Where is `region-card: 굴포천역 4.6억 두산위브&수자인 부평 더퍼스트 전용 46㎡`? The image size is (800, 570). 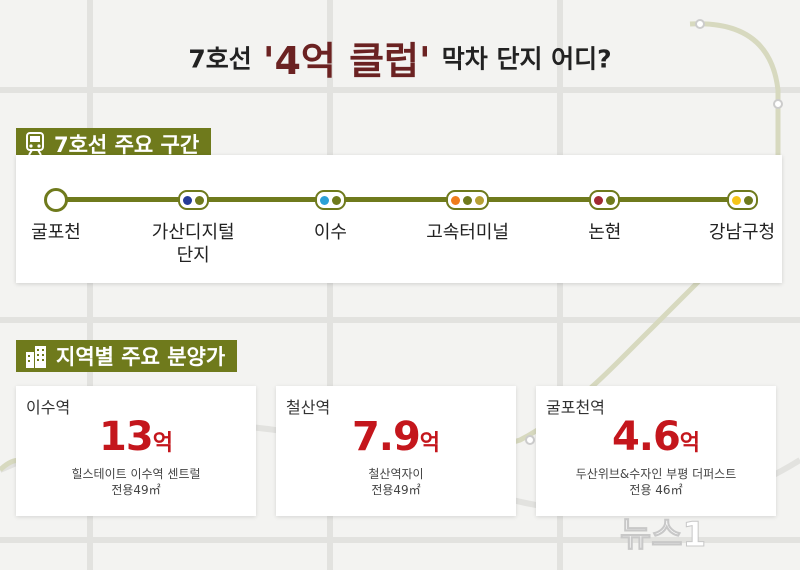 region-card: 굴포천역 4.6억 두산위브&수자인 부평 더퍼스트 전용 46㎡ is located at coordinates (656, 451).